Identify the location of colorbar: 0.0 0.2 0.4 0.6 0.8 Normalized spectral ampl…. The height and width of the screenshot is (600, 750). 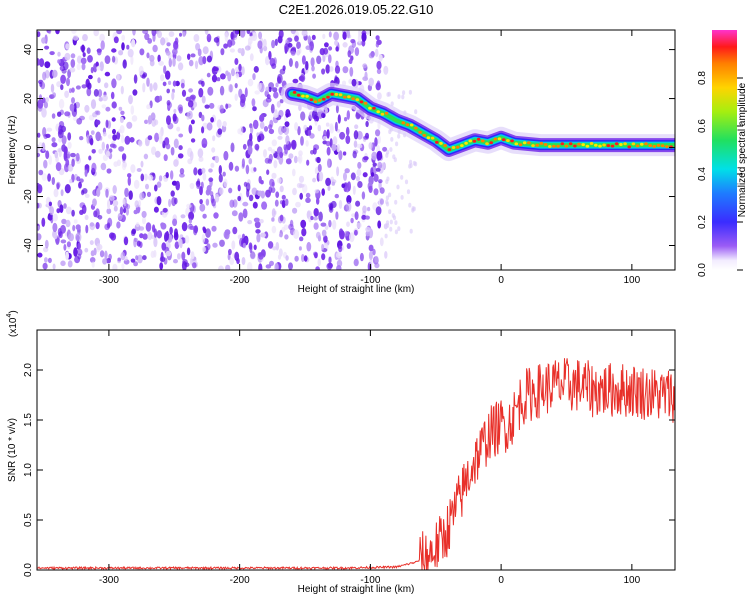
(722, 153).